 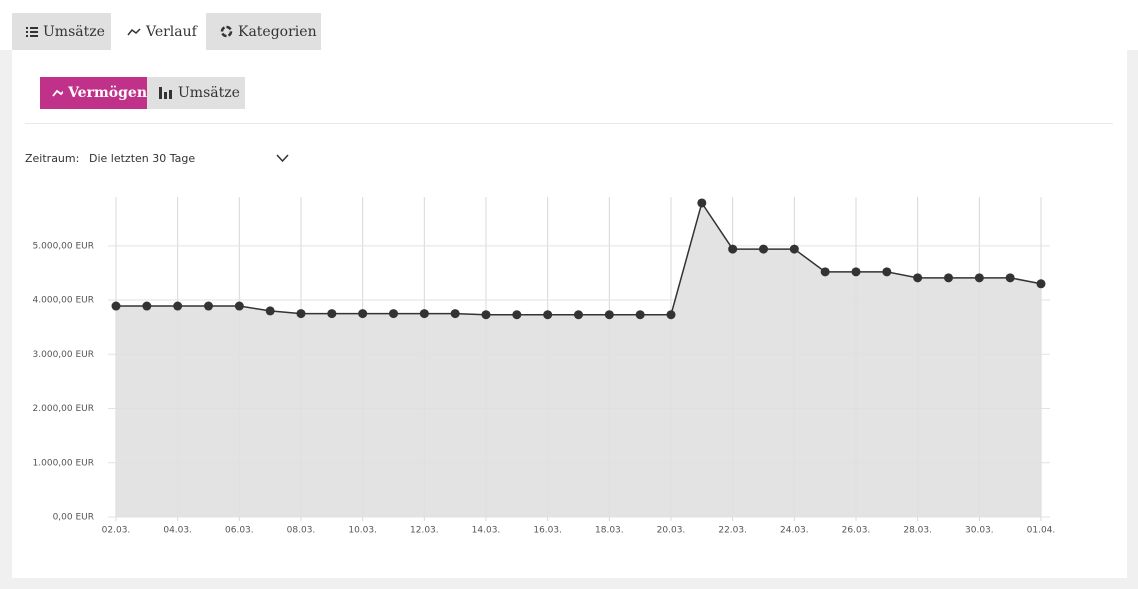 What do you see at coordinates (917, 531) in the screenshot?
I see `x-tick-label: 28.03.` at bounding box center [917, 531].